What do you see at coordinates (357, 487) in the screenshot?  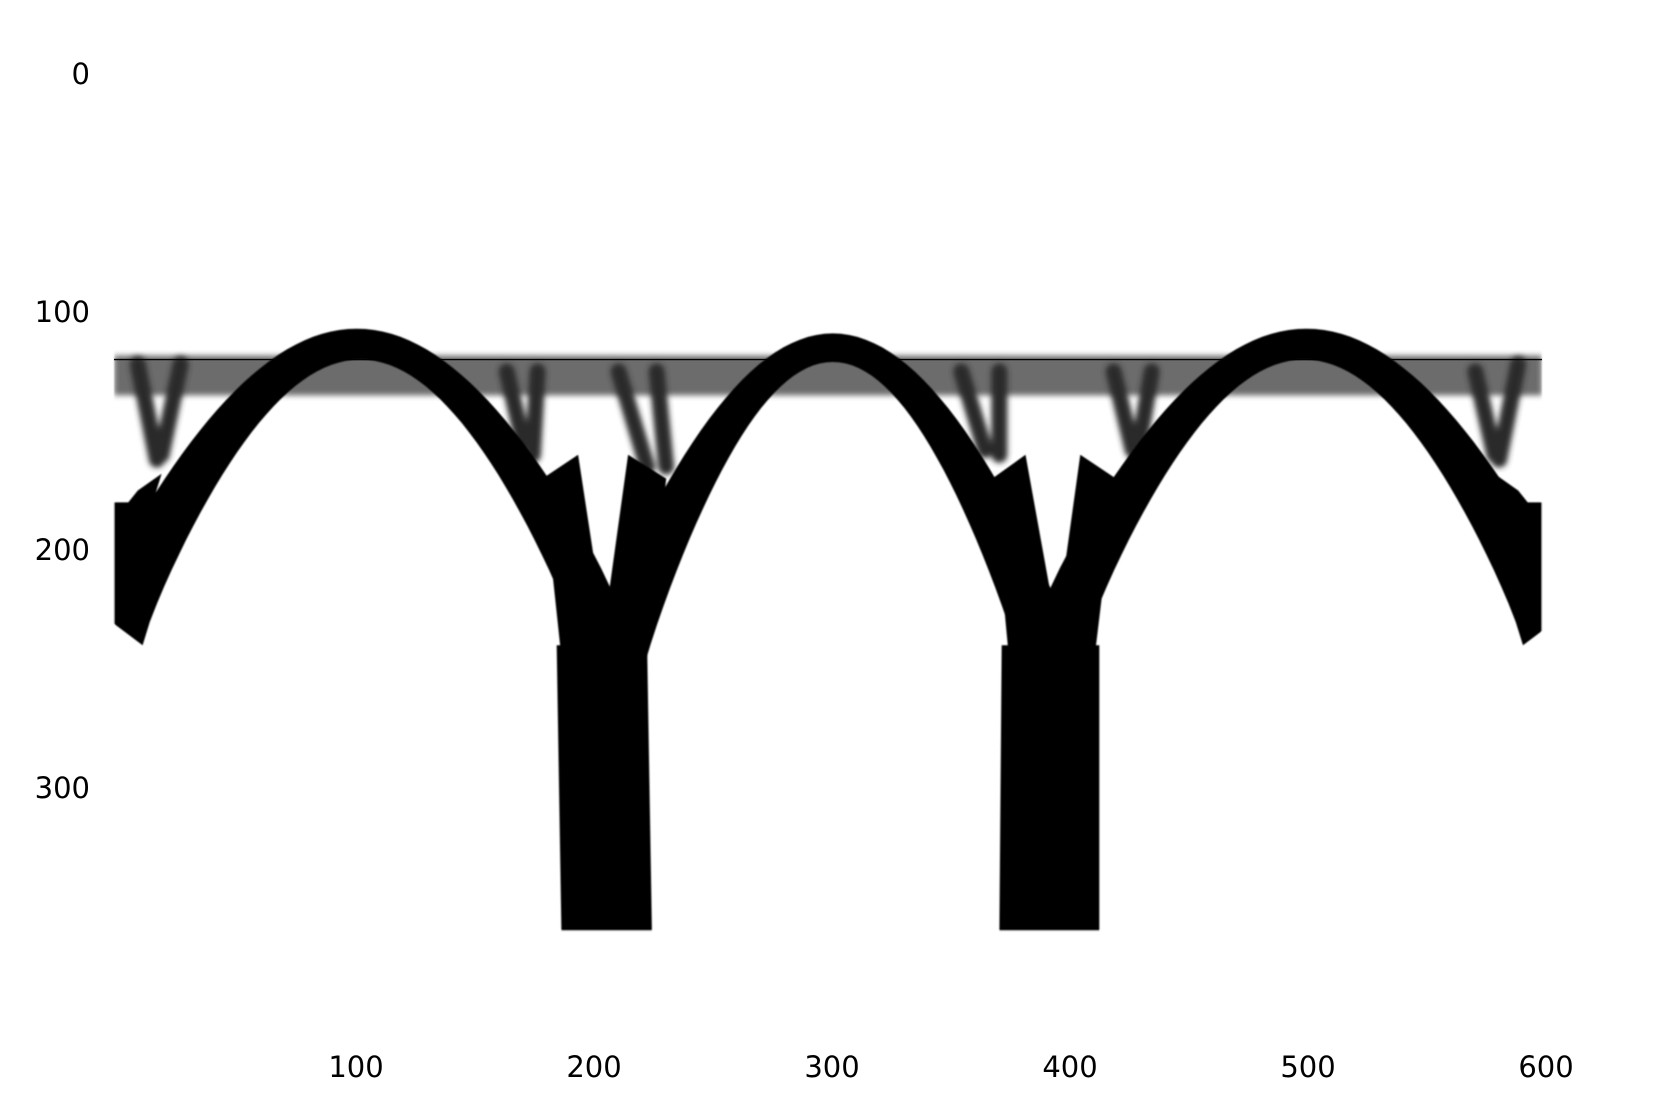 I see `arch-left` at bounding box center [357, 487].